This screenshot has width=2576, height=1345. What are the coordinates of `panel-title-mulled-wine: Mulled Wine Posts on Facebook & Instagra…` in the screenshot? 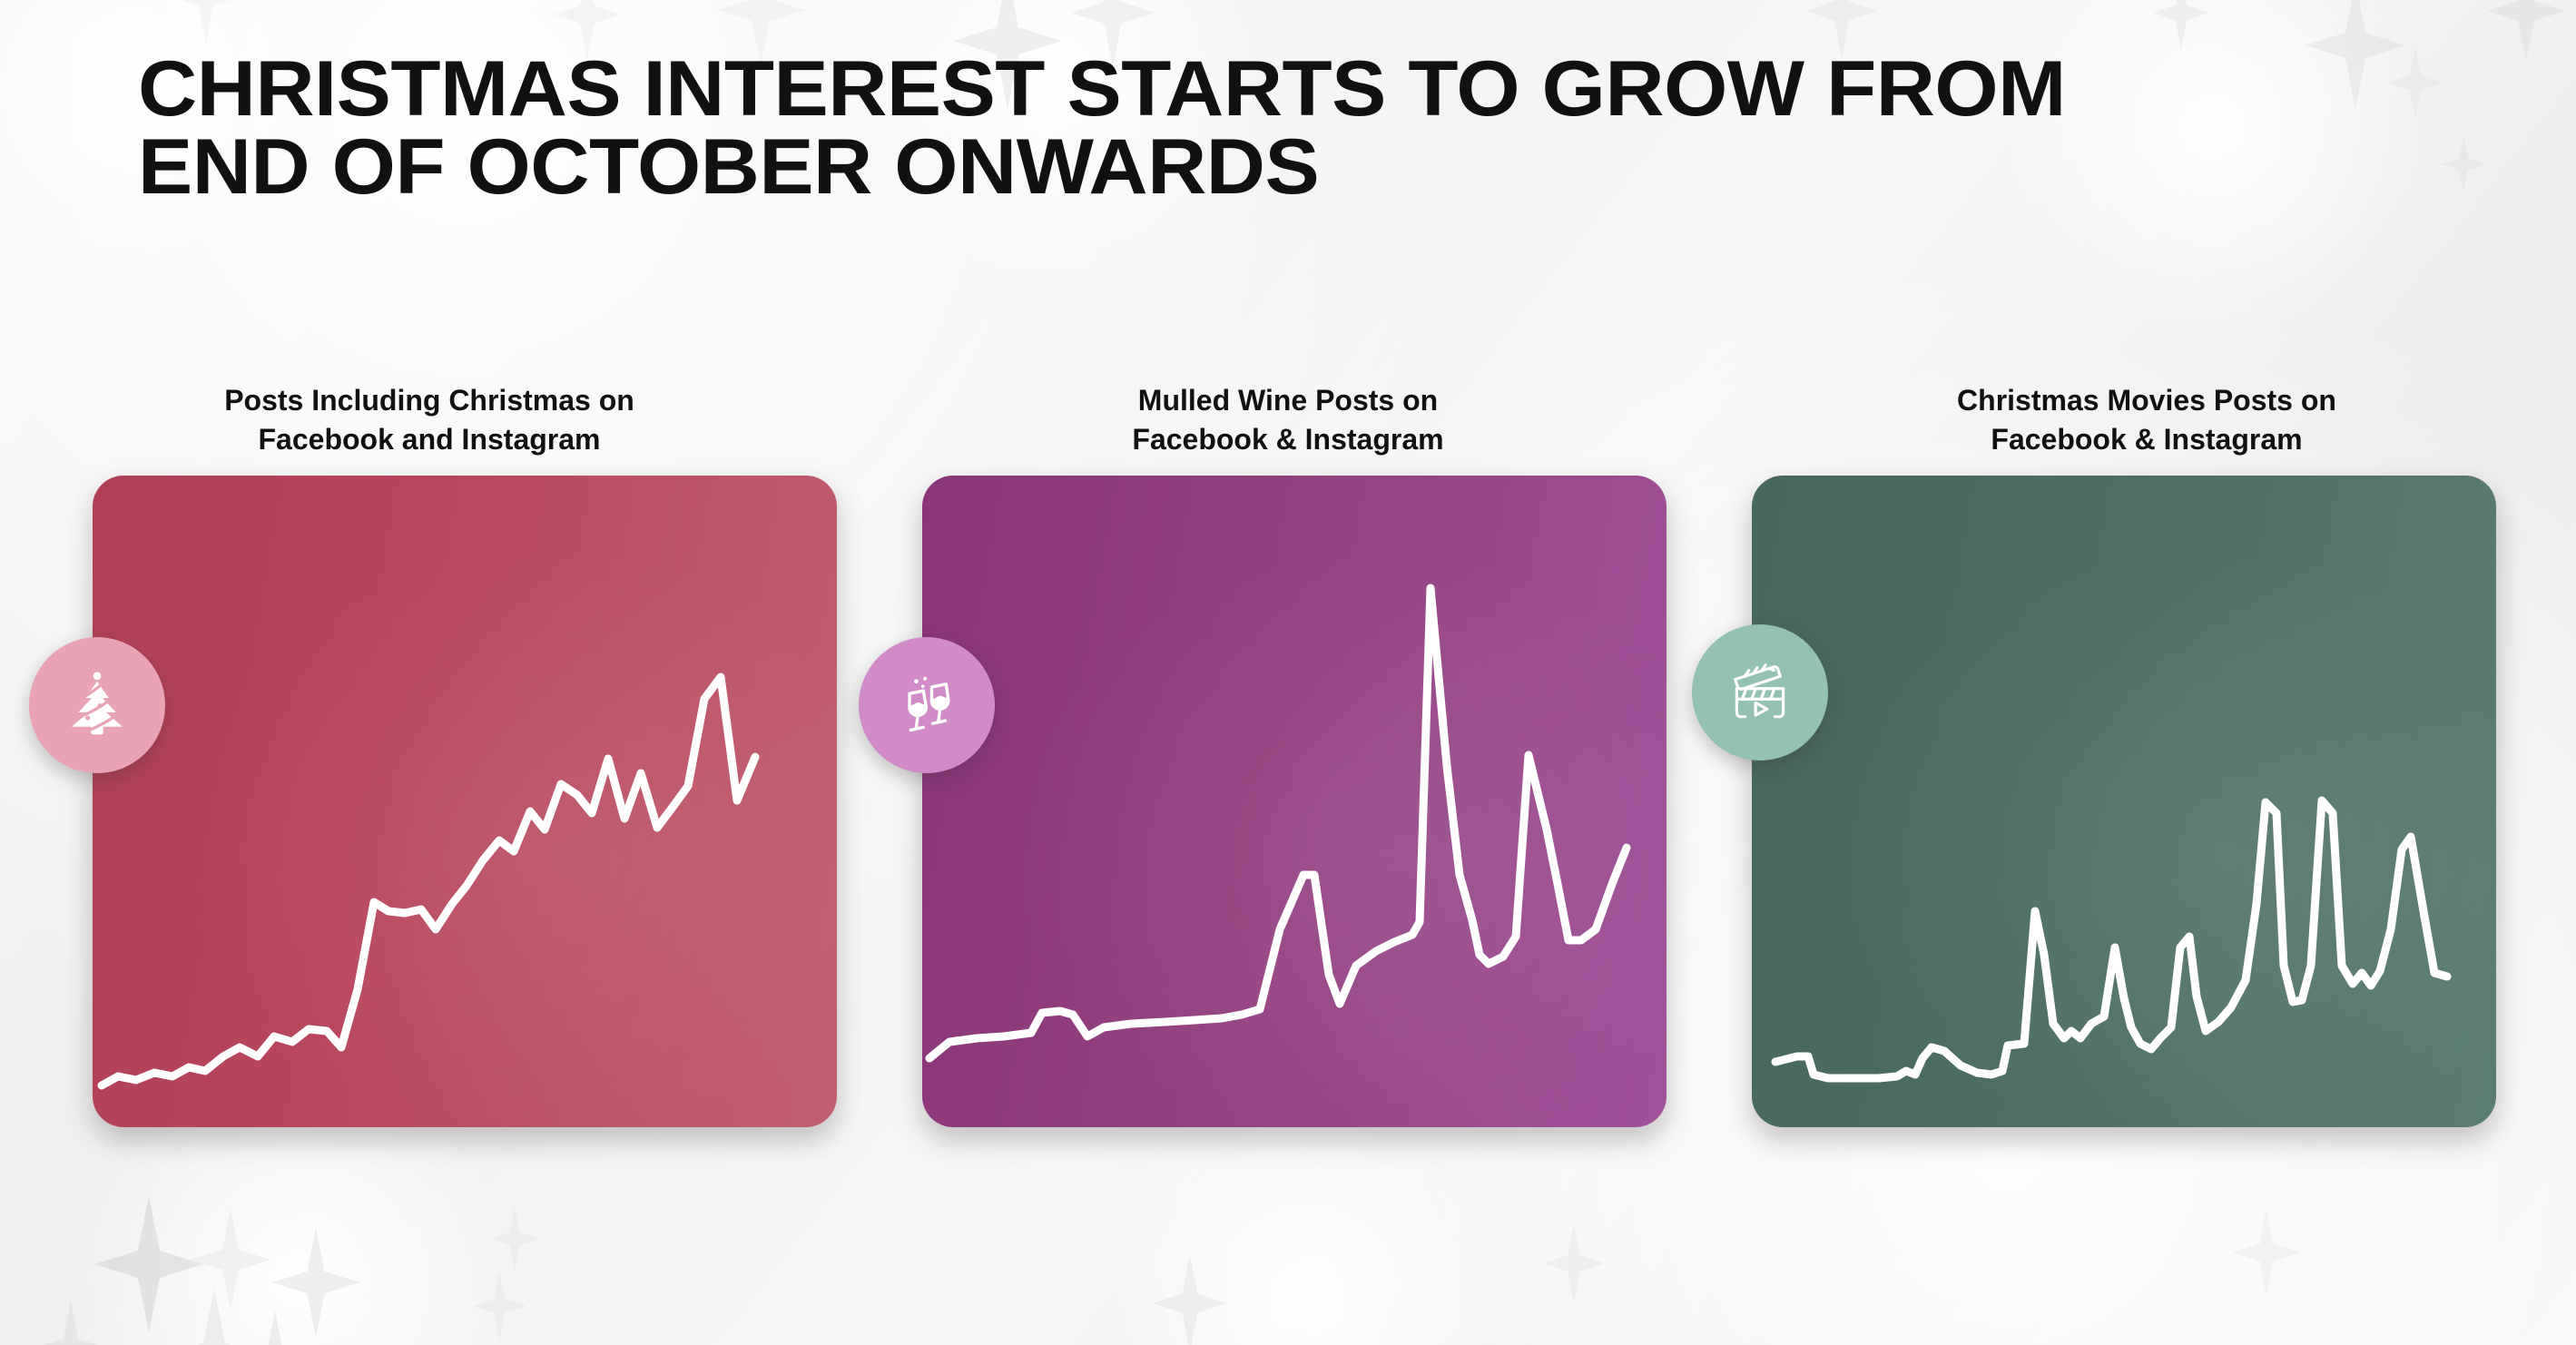 It's located at (1288, 420).